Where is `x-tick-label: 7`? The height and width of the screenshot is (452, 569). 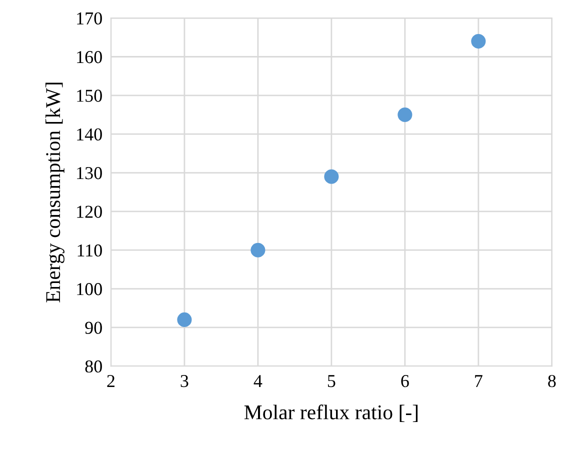 x-tick-label: 7 is located at coordinates (478, 381).